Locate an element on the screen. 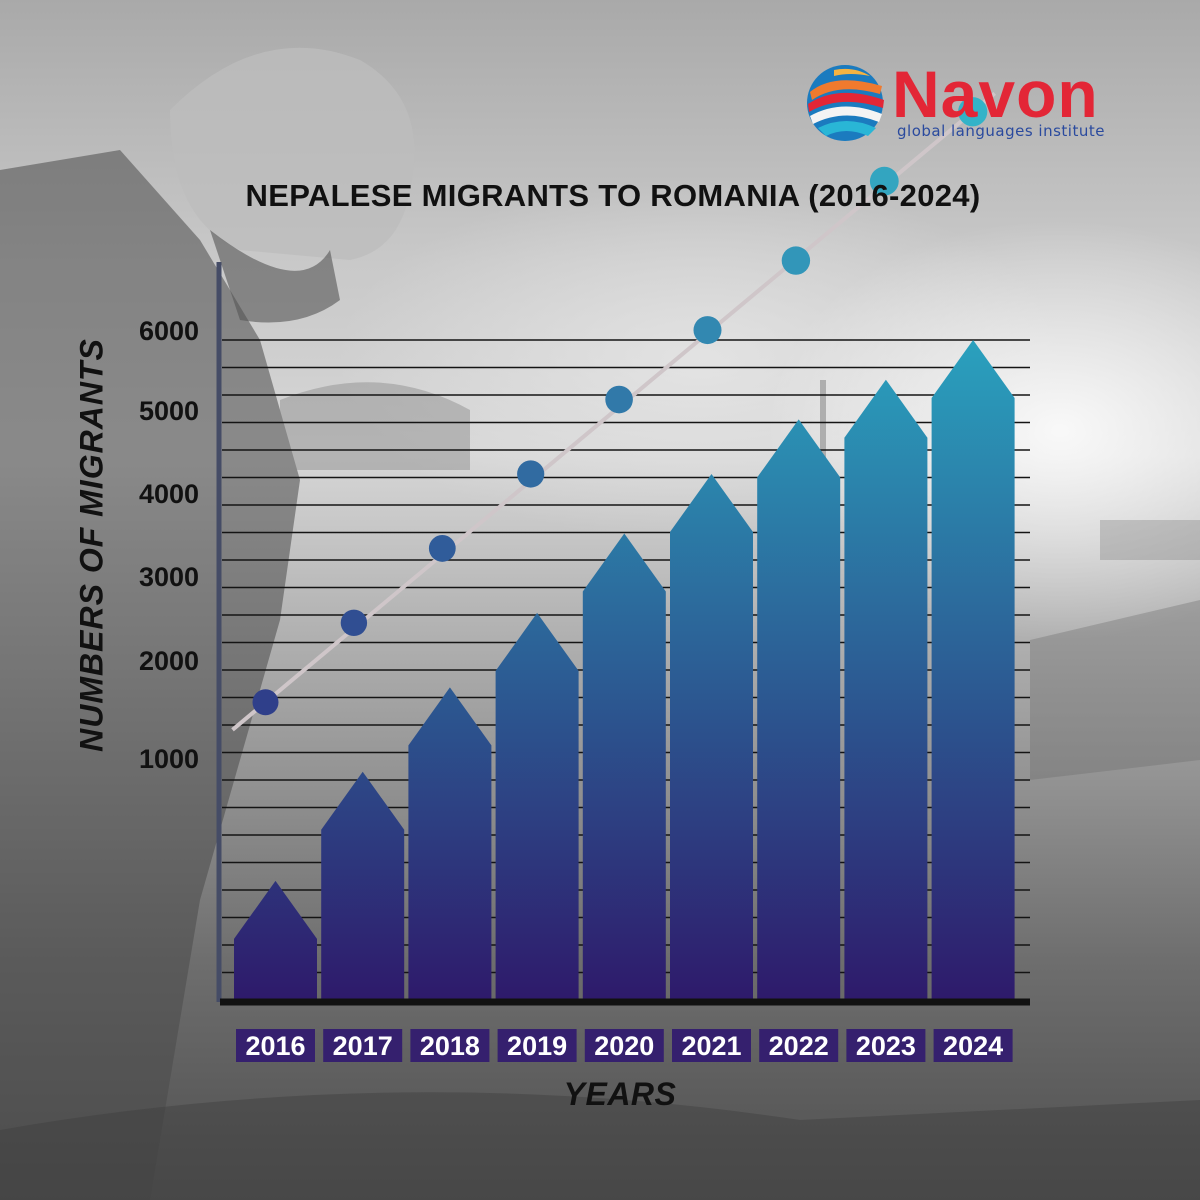 The height and width of the screenshot is (1200, 1200). x-tick-label: 2024 is located at coordinates (973, 1046).